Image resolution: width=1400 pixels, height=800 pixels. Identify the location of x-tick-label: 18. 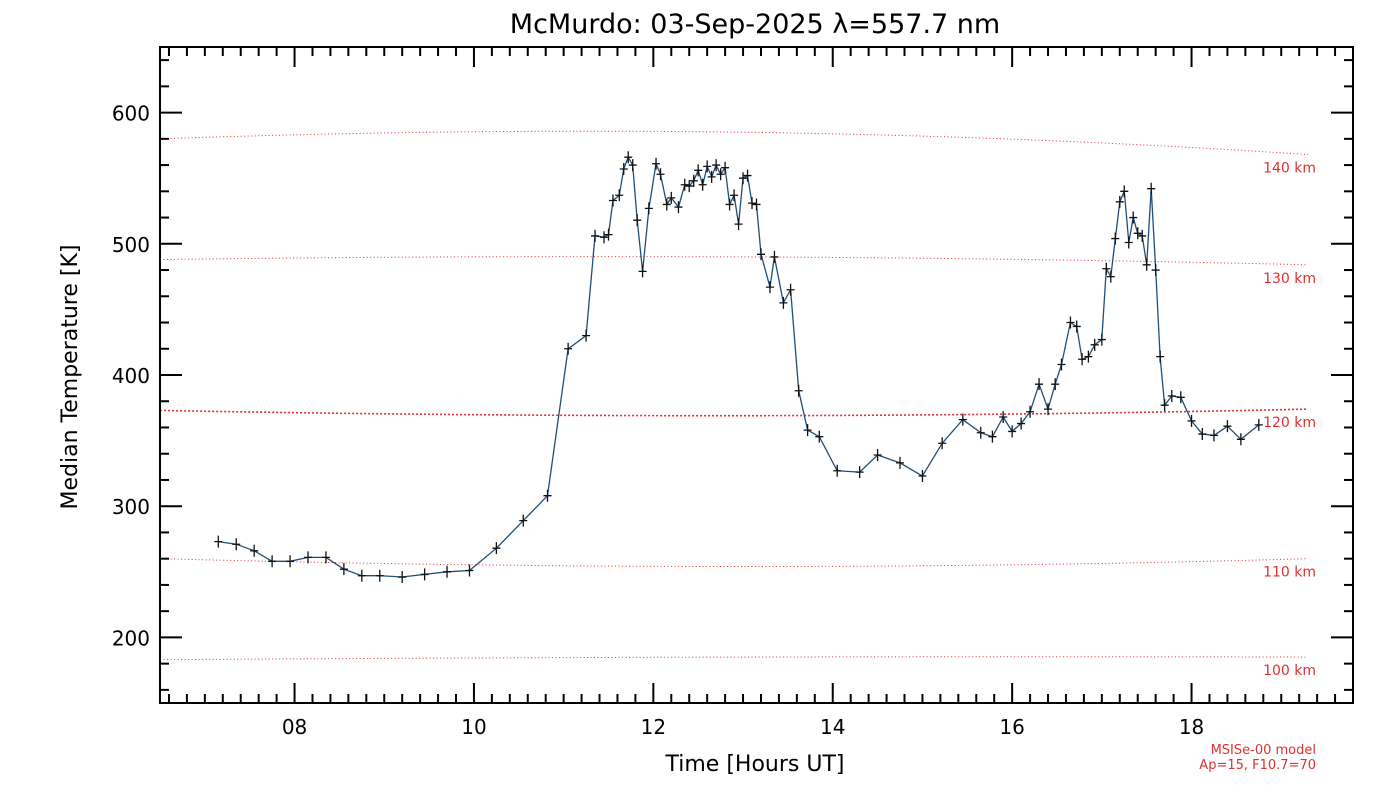
(1191, 727).